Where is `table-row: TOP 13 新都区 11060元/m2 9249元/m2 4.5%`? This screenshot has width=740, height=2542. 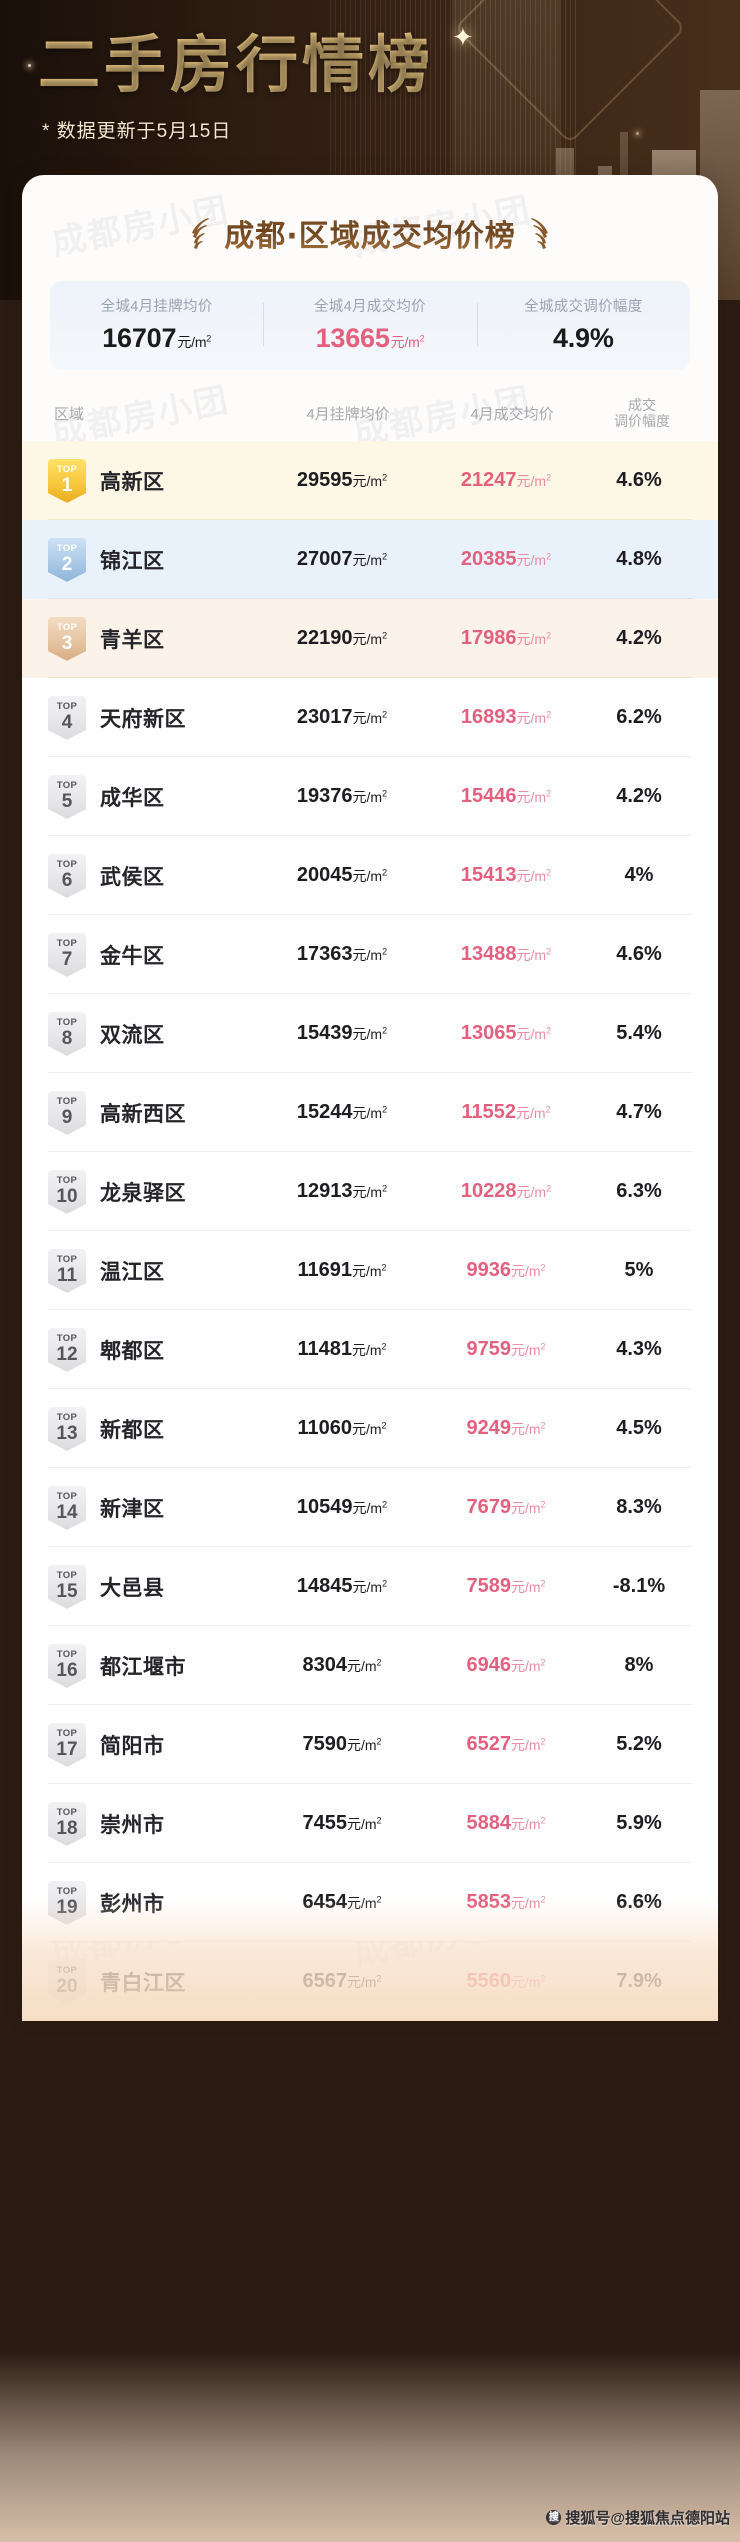 table-row: TOP 13 新都区 11060元/m2 9249元/m2 4.5% is located at coordinates (370, 1429).